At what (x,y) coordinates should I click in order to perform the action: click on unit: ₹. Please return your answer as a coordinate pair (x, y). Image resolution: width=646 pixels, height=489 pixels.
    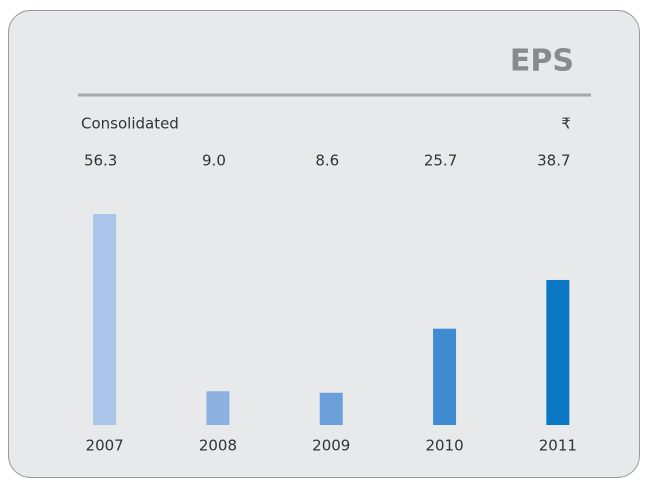
    Looking at the image, I should click on (566, 124).